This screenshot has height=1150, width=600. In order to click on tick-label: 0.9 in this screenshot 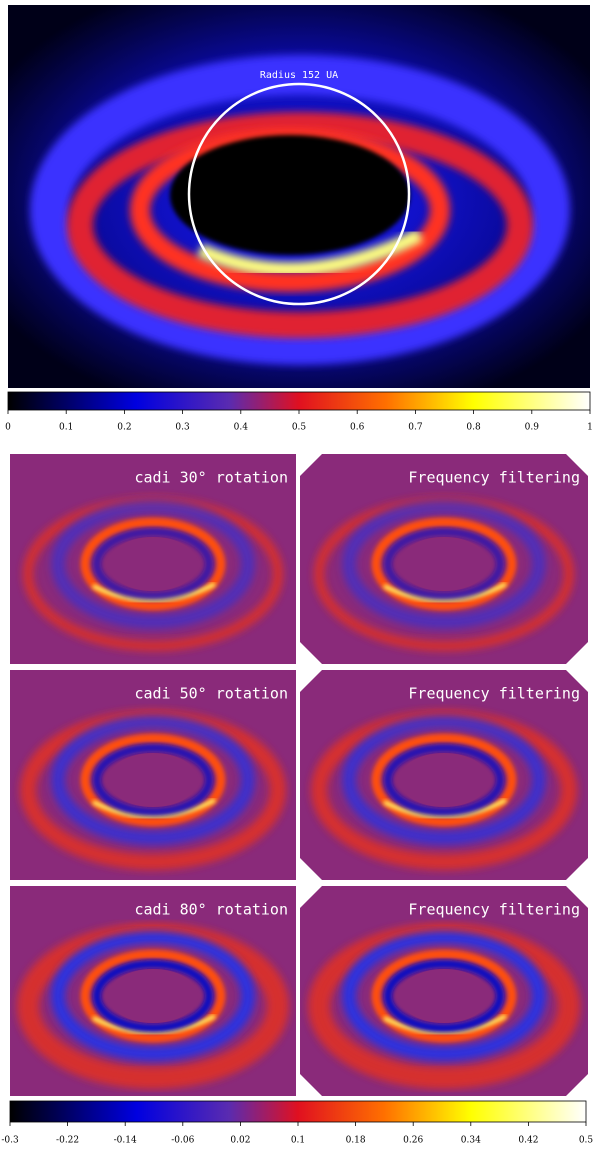, I will do `click(532, 428)`.